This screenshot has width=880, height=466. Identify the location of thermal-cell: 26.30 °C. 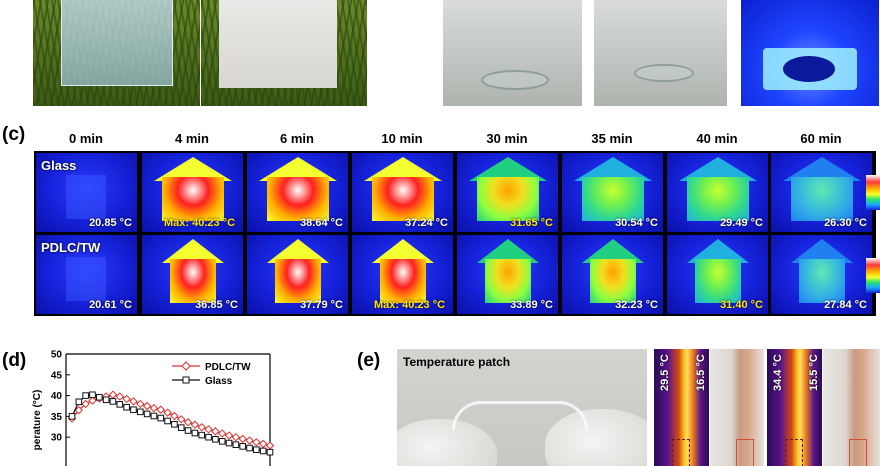
(821, 192).